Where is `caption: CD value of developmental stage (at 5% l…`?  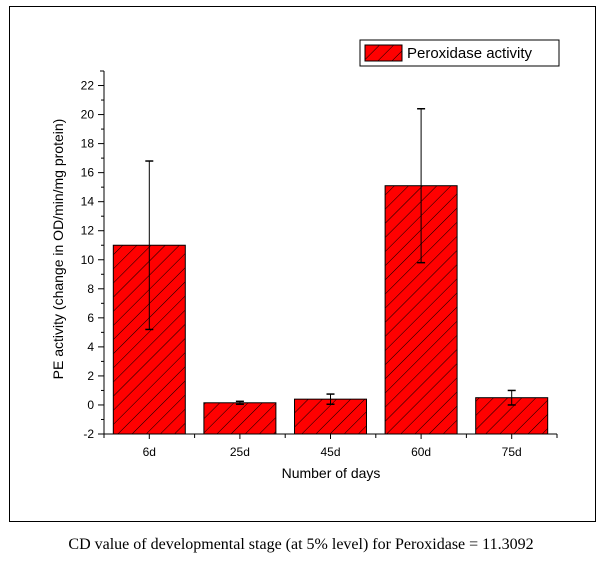
caption: CD value of developmental stage (at 5% l… is located at coordinates (301, 544).